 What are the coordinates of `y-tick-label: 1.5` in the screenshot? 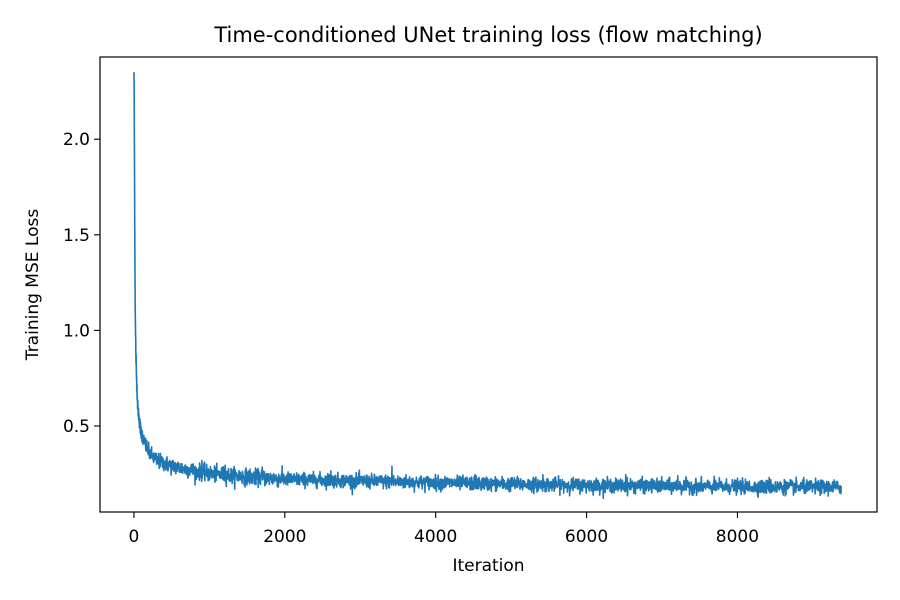 It's located at (76, 236).